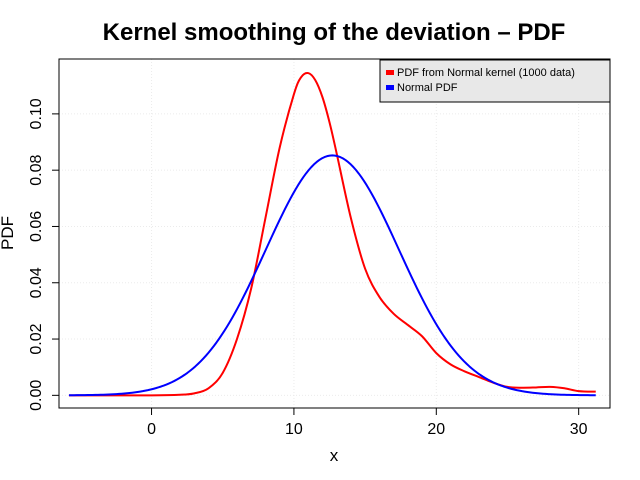 The height and width of the screenshot is (480, 640). I want to click on legend-box, so click(495, 81).